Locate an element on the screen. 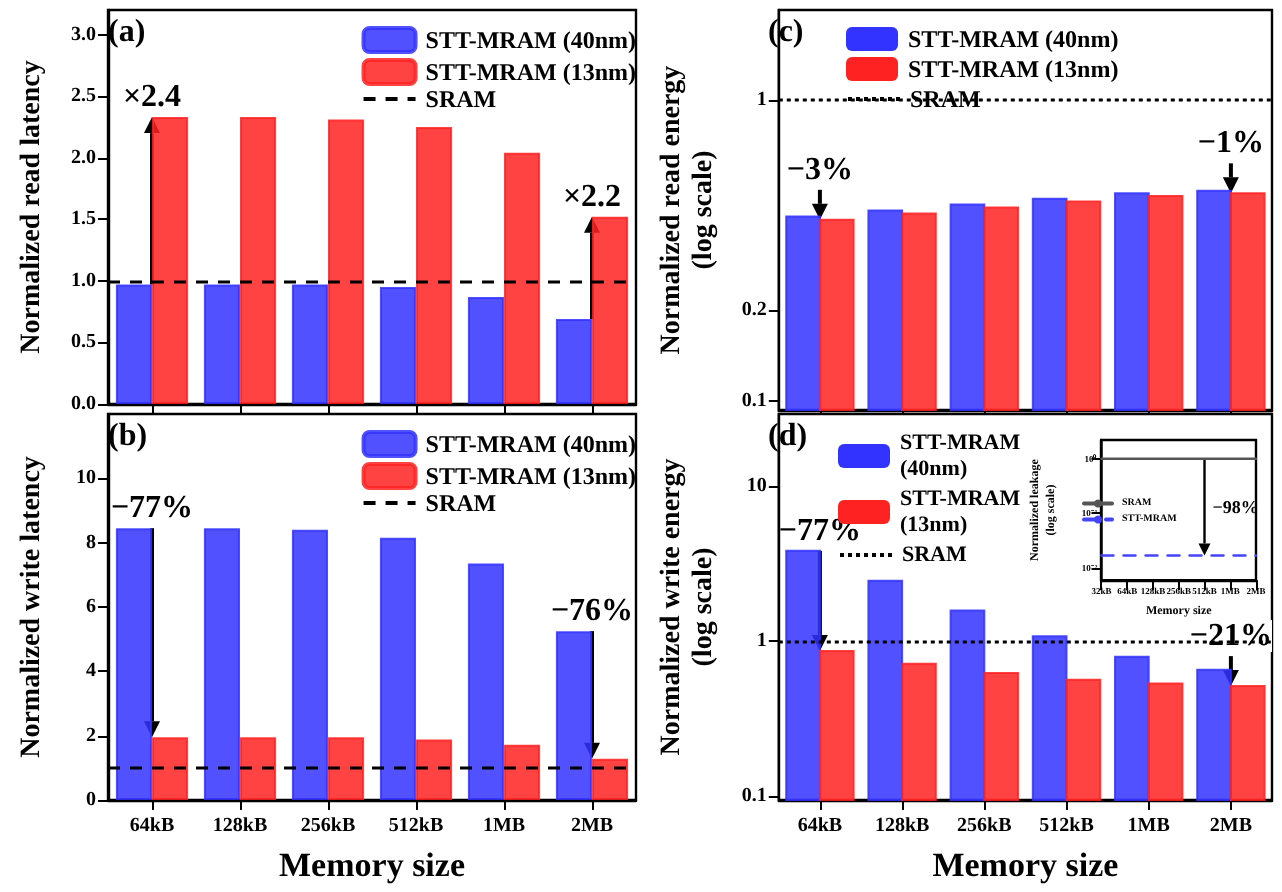  annotation: (b) is located at coordinates (128, 436).